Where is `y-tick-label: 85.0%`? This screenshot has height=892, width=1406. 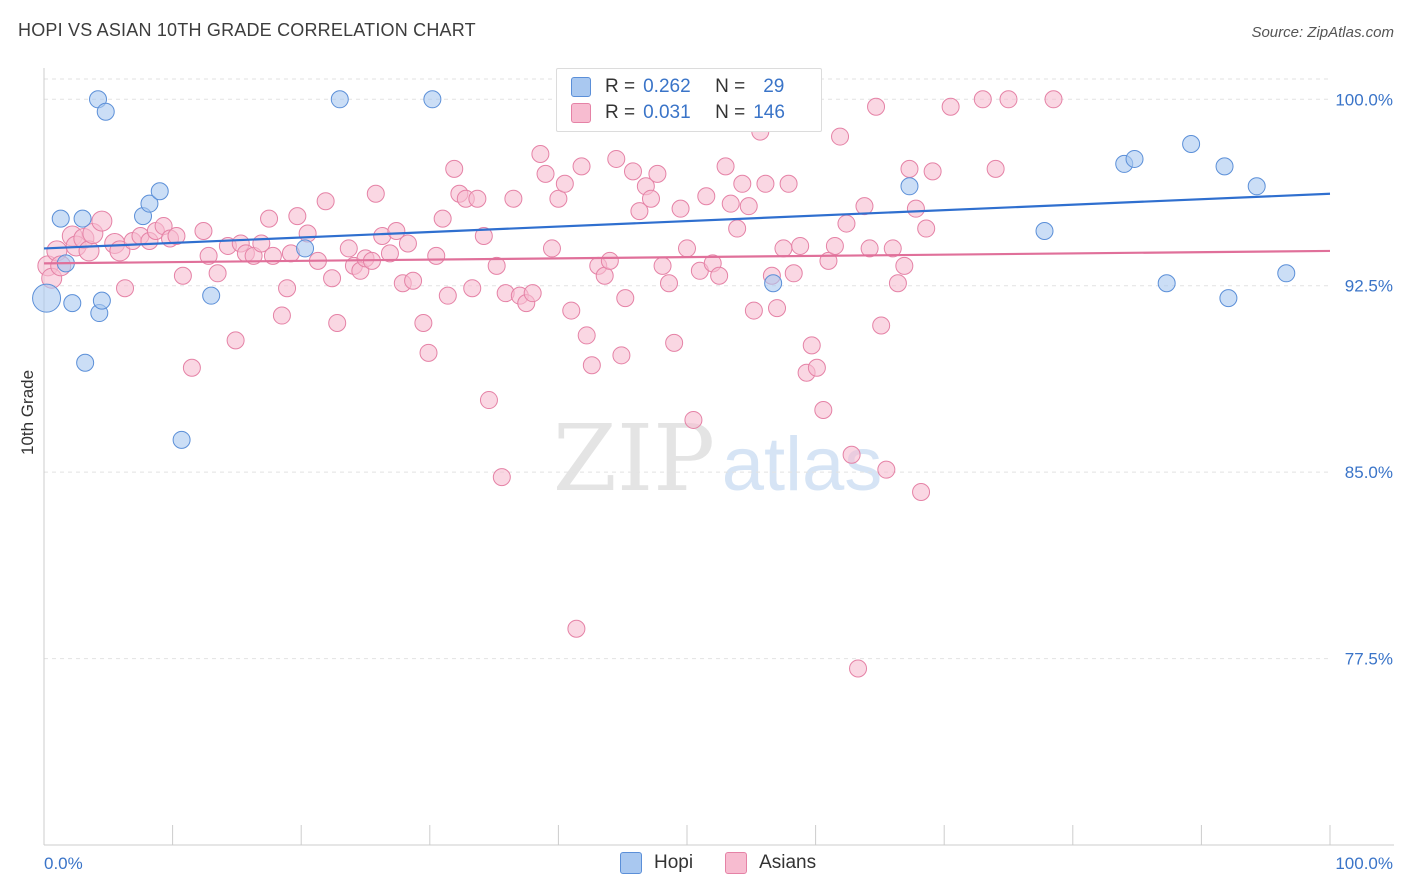
y-tick-label: 85.0% is located at coordinates (1369, 472).